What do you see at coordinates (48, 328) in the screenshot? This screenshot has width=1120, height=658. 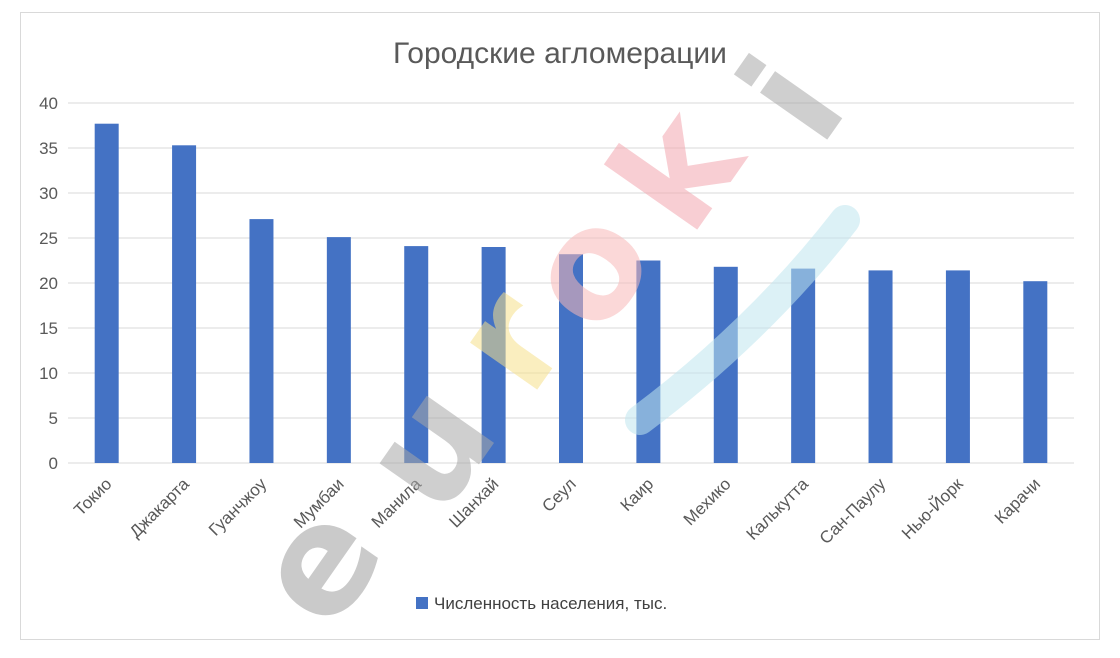 I see `y-tick-label: 15` at bounding box center [48, 328].